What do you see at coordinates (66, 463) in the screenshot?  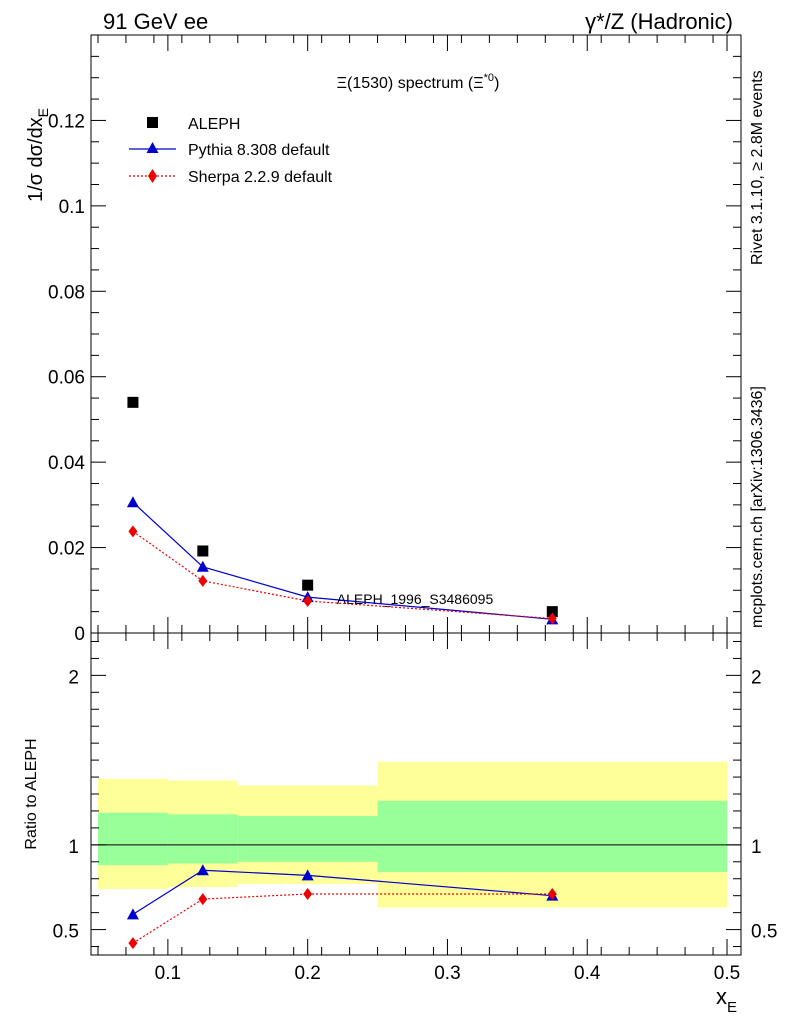 I see `main-ytick-label: 0.04` at bounding box center [66, 463].